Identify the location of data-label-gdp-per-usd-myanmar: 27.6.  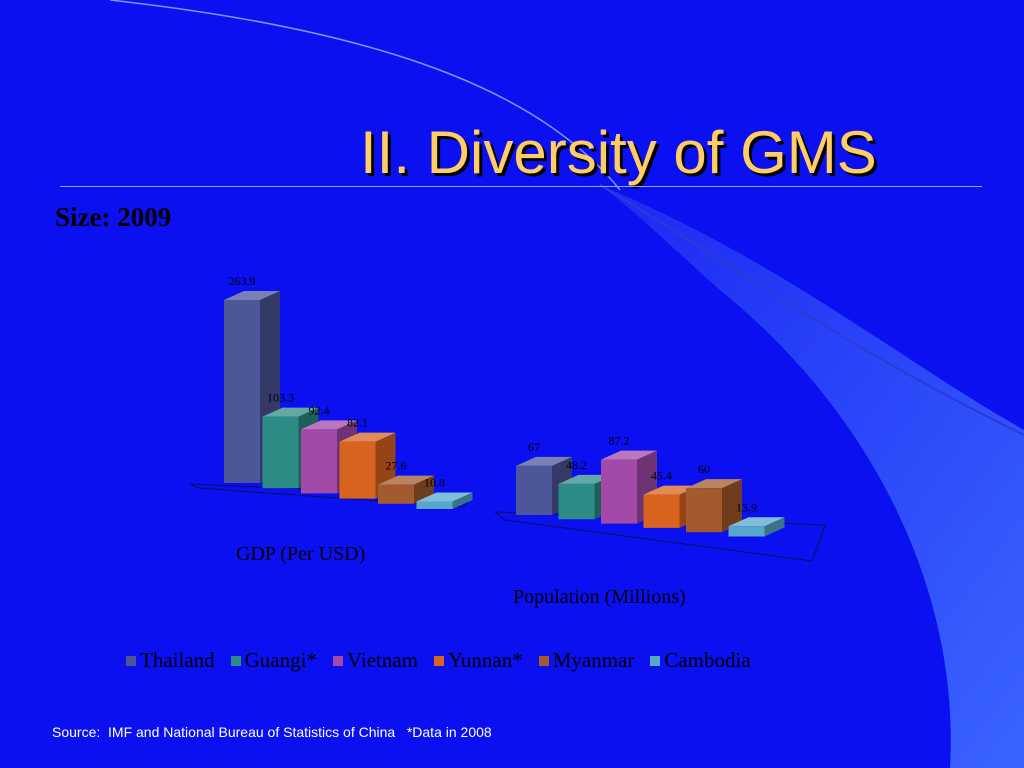
(396, 466).